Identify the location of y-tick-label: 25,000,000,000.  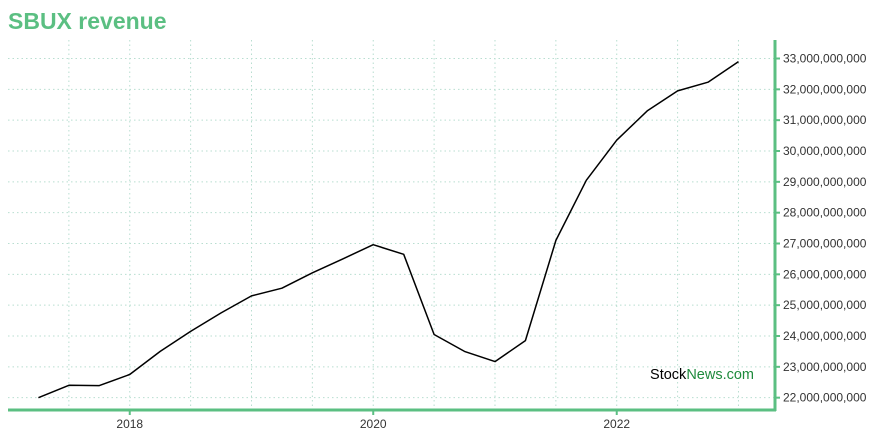
(825, 305).